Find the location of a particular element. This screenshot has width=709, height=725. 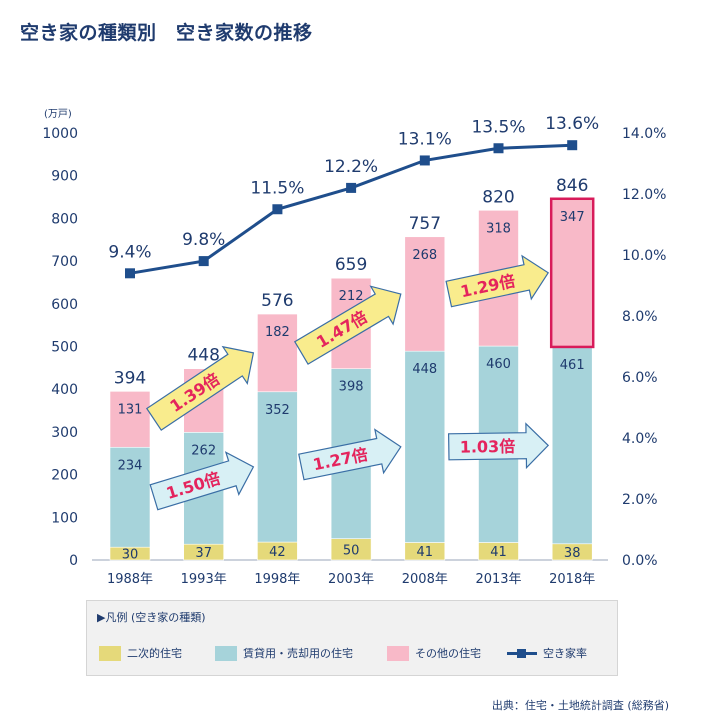

y2-tick-label: 0.0% is located at coordinates (640, 561).